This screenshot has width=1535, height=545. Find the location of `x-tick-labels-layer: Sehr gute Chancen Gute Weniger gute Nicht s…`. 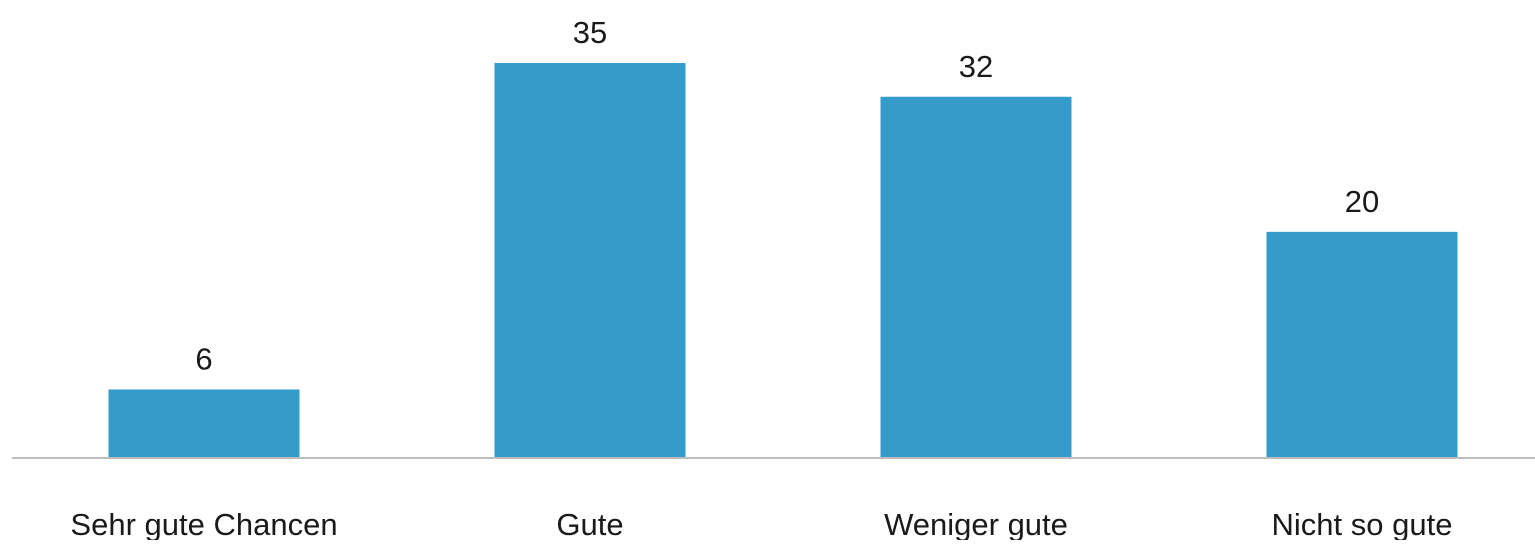

x-tick-labels-layer: Sehr gute Chancen Gute Weniger gute Nicht s… is located at coordinates (761, 524).